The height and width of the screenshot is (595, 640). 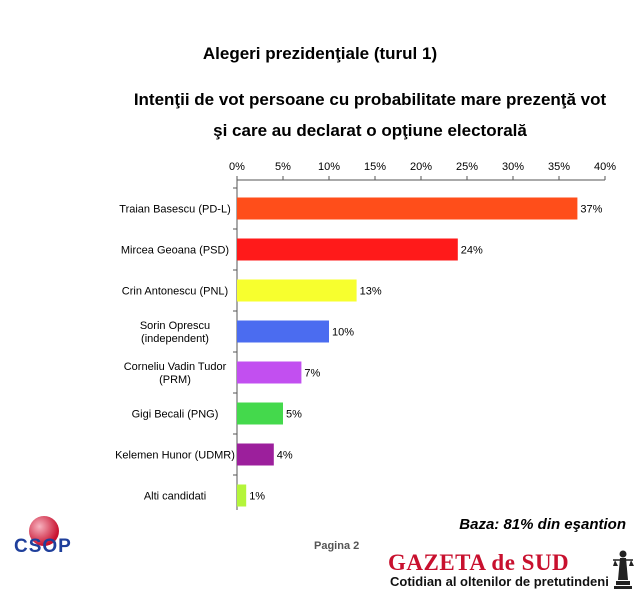 What do you see at coordinates (479, 562) in the screenshot?
I see `newspaper-name: GAZETA de SUD` at bounding box center [479, 562].